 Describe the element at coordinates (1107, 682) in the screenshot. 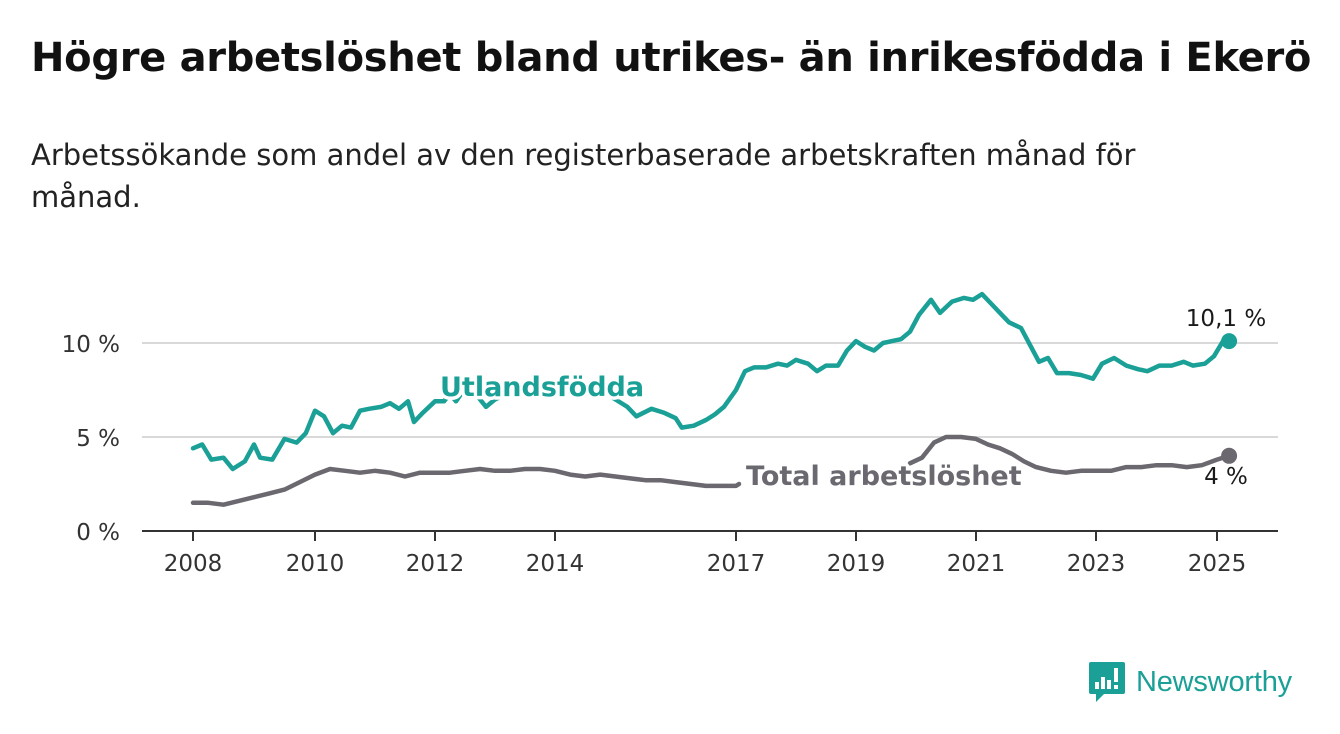

I see `newsworthy-logo-icon` at that location.